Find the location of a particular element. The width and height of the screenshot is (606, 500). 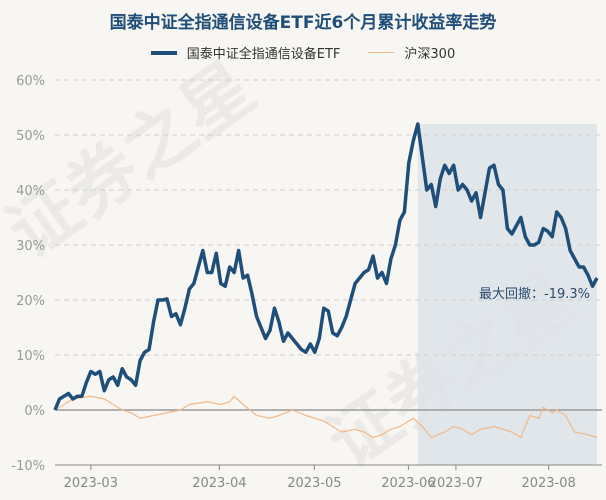

legend-swatch-etf is located at coordinates (163, 52).